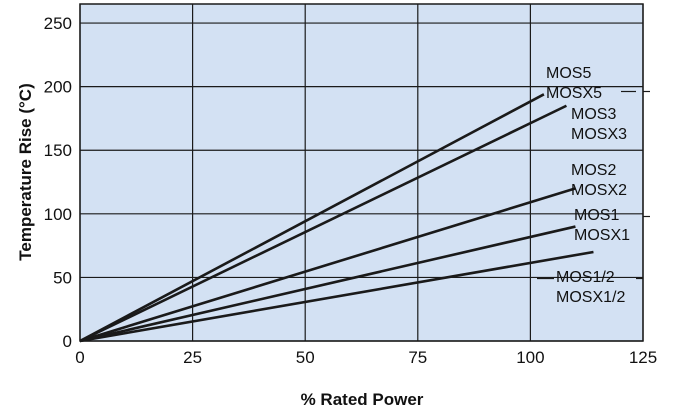  Describe the element at coordinates (62, 277) in the screenshot. I see `y-tick-label: 50` at that location.